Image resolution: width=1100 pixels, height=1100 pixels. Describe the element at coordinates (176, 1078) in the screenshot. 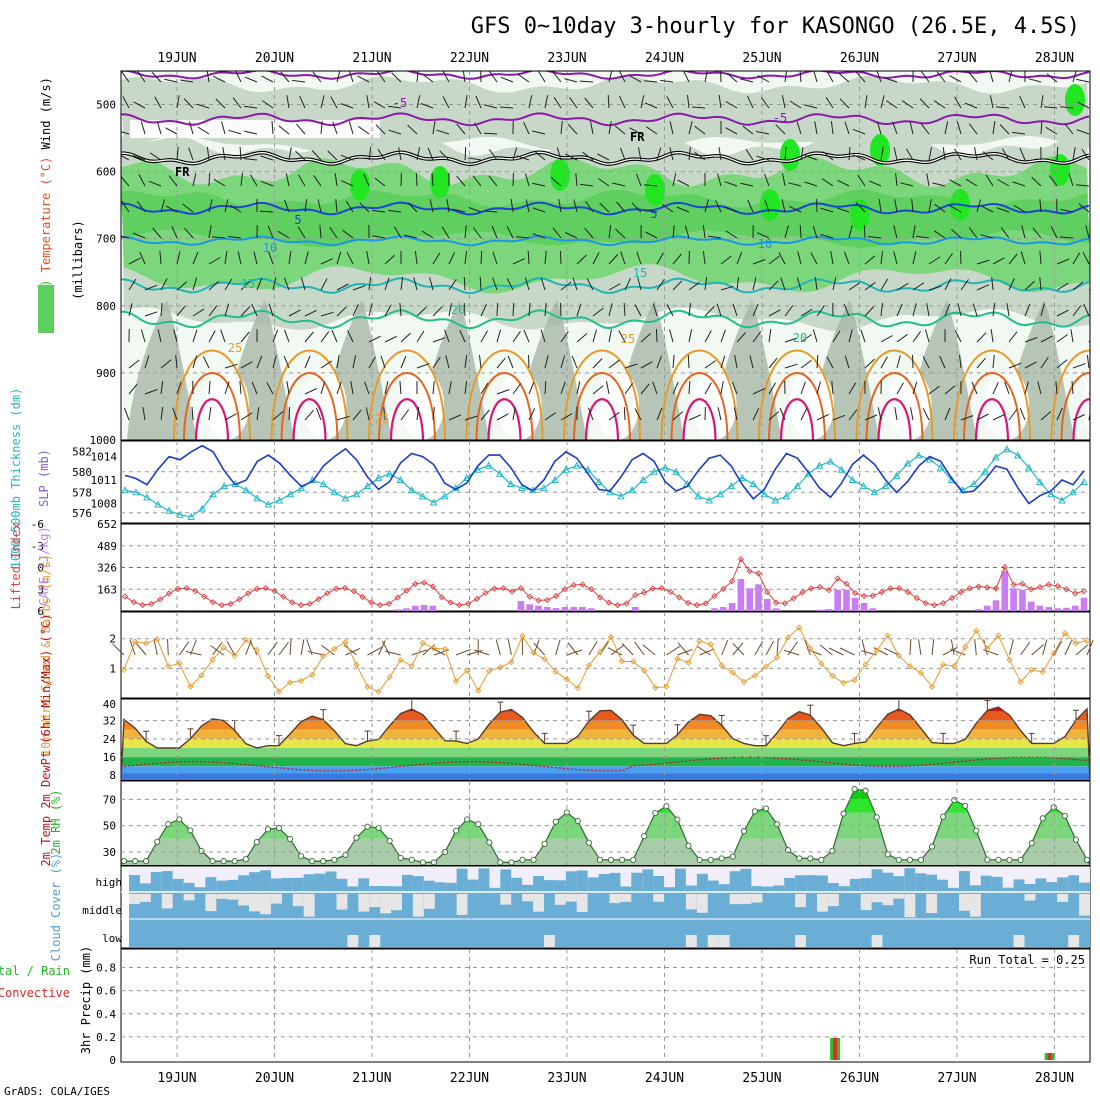

I see `bottom-date-label: 19JUN` at that location.